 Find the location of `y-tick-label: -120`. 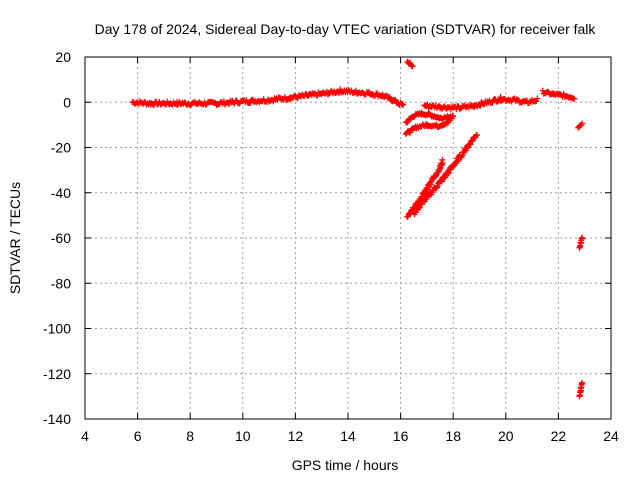

y-tick-label: -120 is located at coordinates (57, 374).